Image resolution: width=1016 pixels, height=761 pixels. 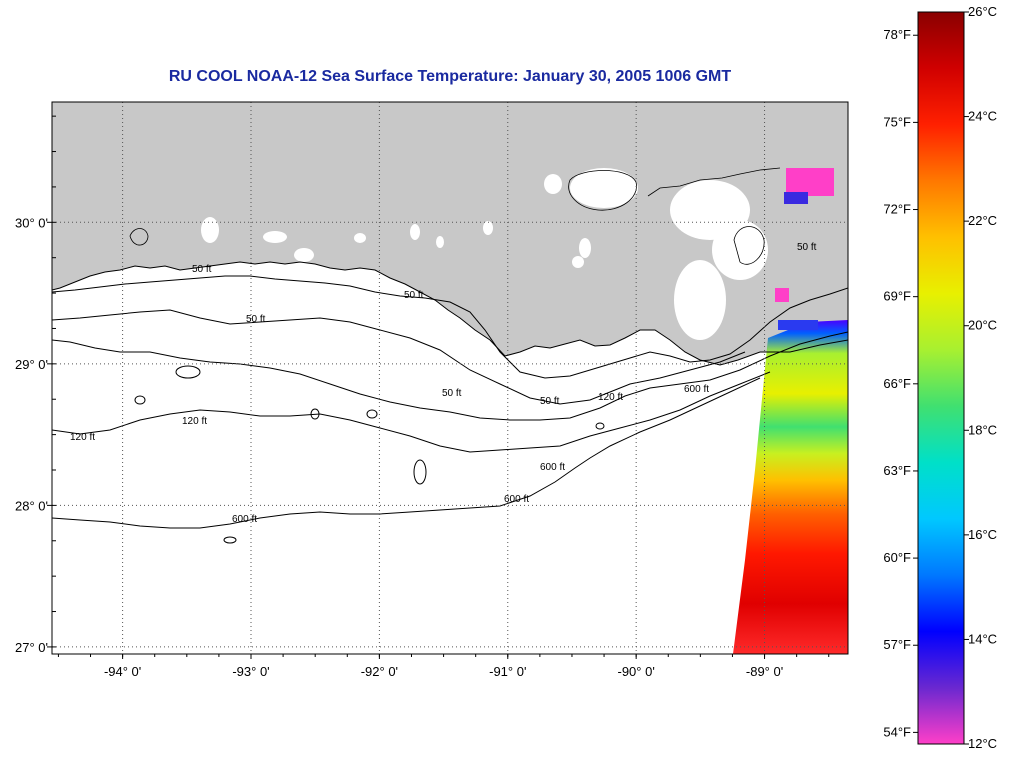 I want to click on celsius-tick-label: 24°C, so click(x=982, y=116).